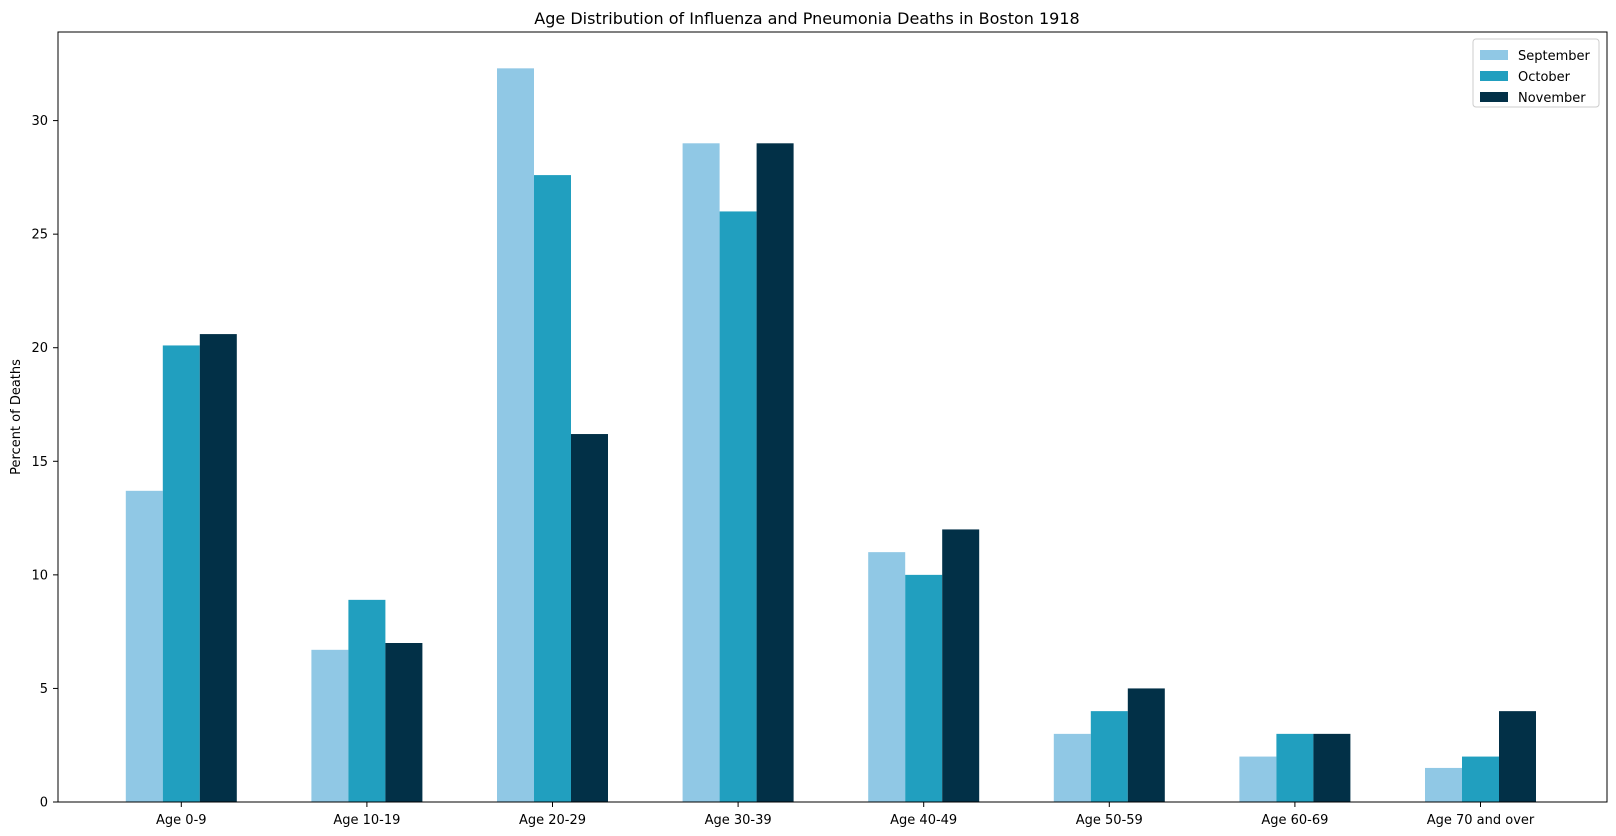  What do you see at coordinates (1109, 820) in the screenshot?
I see `x-tick-label: Age 50-59` at bounding box center [1109, 820].